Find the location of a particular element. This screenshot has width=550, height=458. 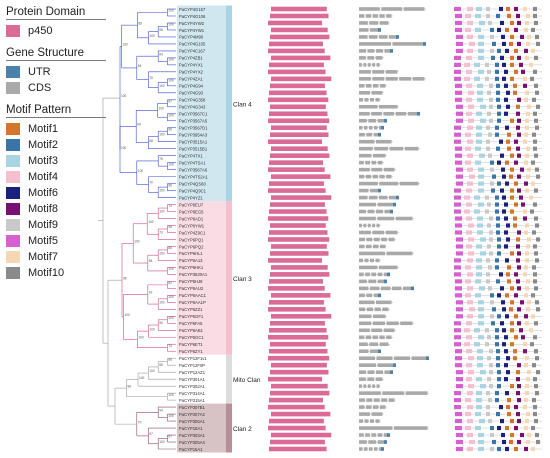

branch-support-label: 62 is located at coordinates (170, 283).